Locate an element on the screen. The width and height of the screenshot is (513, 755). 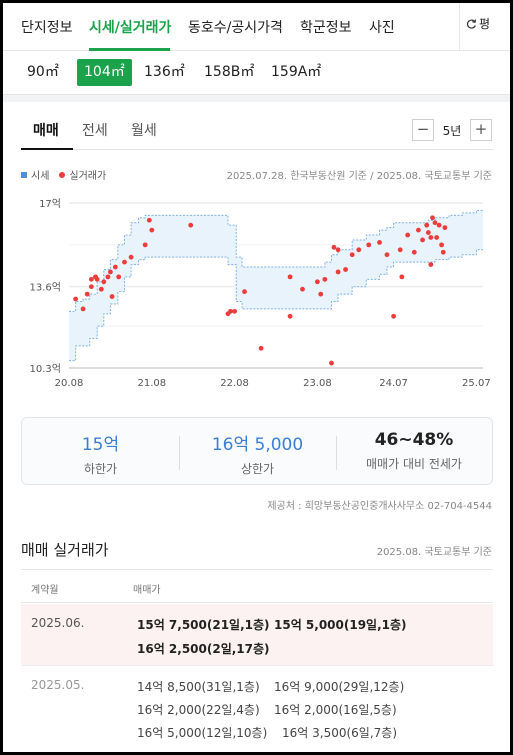
col-sale-price: 매매가 is located at coordinates (147, 590).